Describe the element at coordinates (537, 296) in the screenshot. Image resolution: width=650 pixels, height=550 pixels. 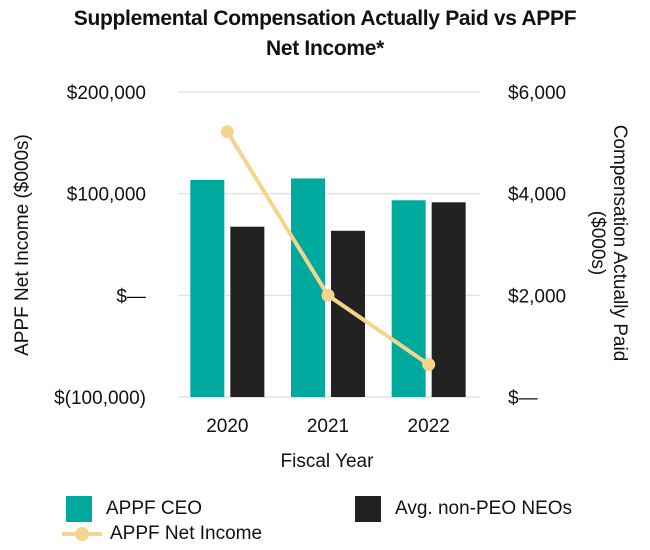
I see `y-tick-label-right: $2,000` at that location.